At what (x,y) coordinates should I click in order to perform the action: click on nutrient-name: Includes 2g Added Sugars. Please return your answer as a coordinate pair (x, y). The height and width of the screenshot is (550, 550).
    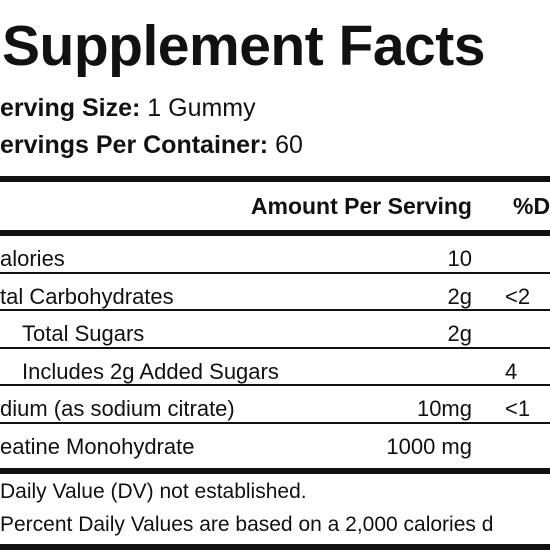
    Looking at the image, I should click on (150, 371).